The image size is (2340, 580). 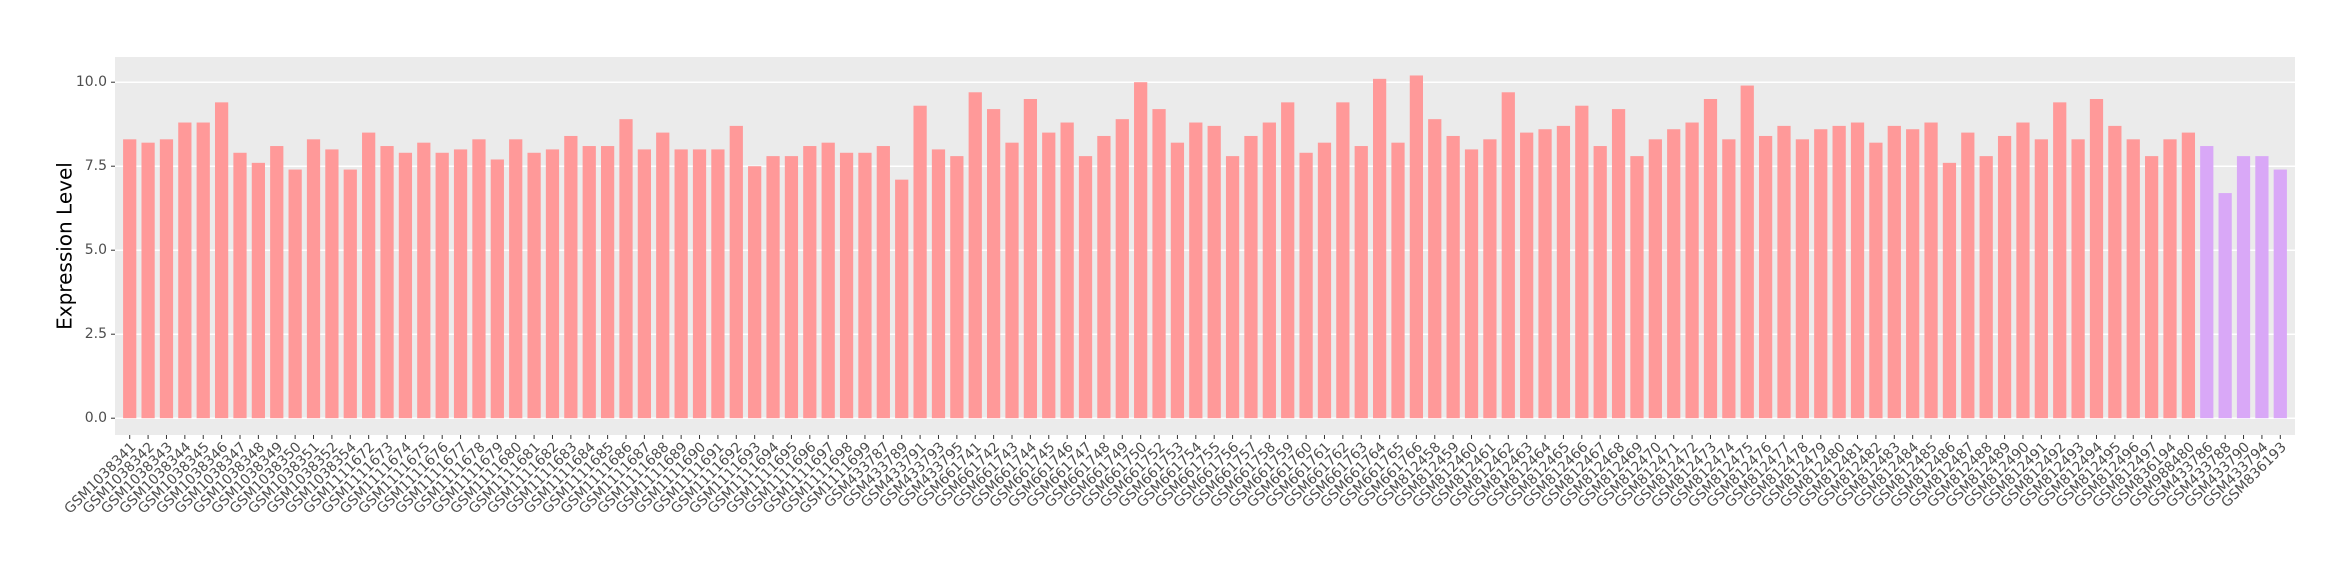 I want to click on y-axis-title: Expression Level, so click(x=65, y=246).